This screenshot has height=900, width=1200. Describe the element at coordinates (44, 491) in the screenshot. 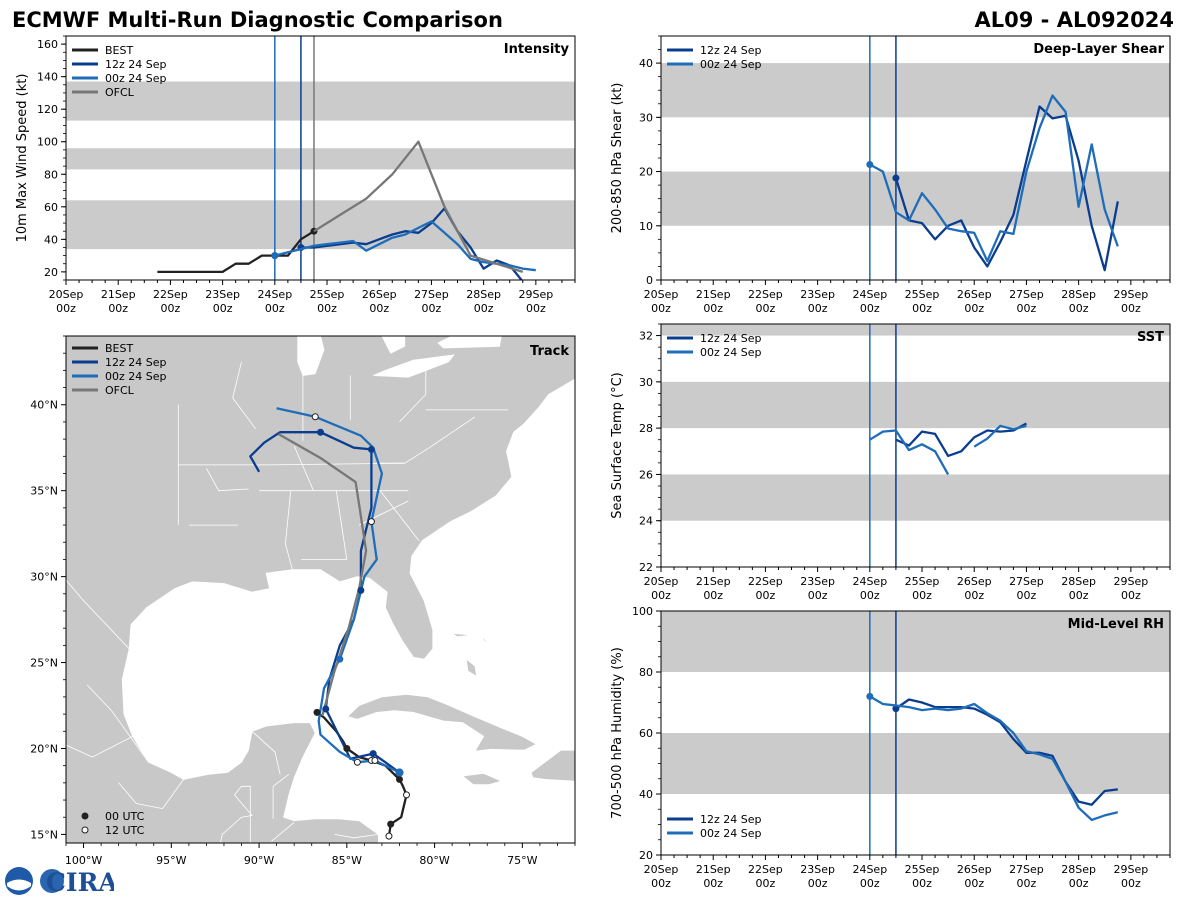

I see `lat-tick-label: 35°N` at that location.